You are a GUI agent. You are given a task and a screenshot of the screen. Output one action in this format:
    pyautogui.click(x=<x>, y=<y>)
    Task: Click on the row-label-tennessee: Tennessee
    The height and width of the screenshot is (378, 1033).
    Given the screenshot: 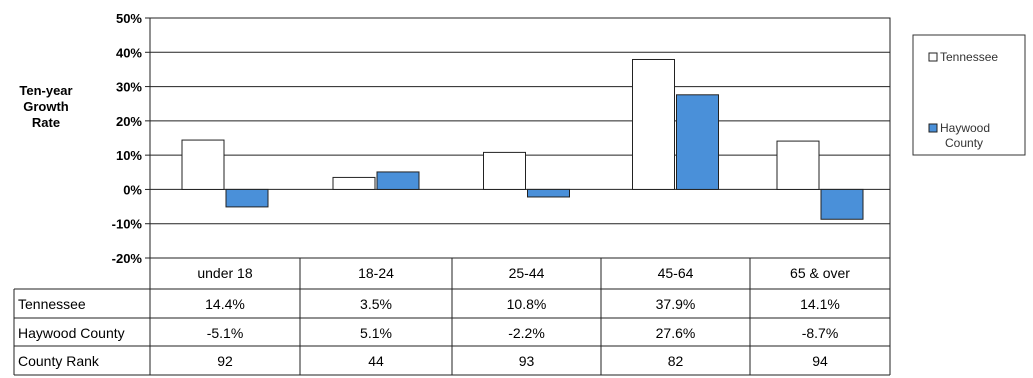 What is the action you would take?
    pyautogui.click(x=52, y=304)
    